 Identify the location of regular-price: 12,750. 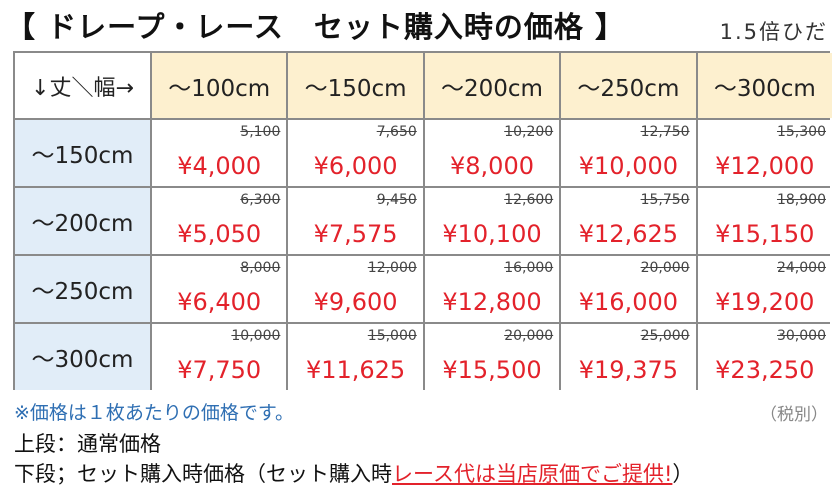
(665, 132).